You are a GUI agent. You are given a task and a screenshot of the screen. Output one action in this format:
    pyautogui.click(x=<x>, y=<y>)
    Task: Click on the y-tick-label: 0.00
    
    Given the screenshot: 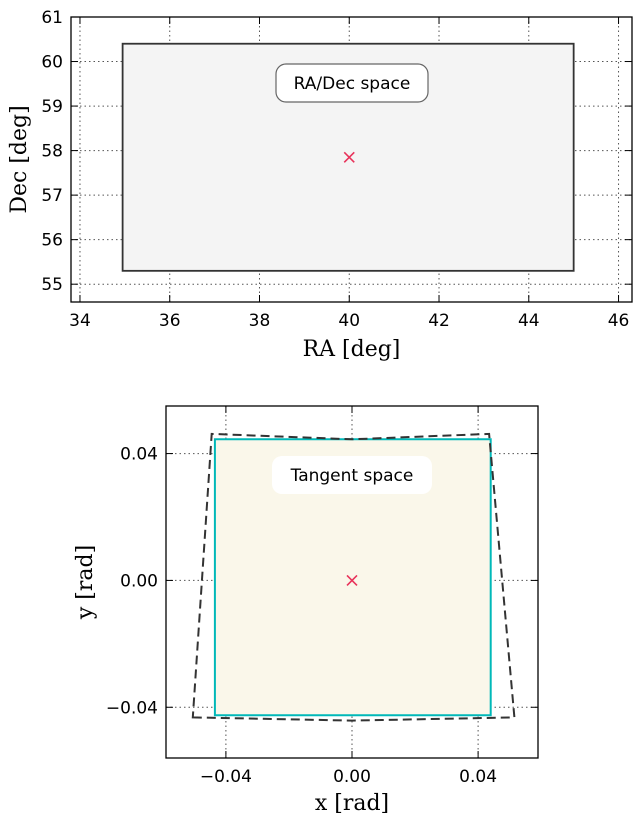 What is the action you would take?
    pyautogui.click(x=139, y=581)
    